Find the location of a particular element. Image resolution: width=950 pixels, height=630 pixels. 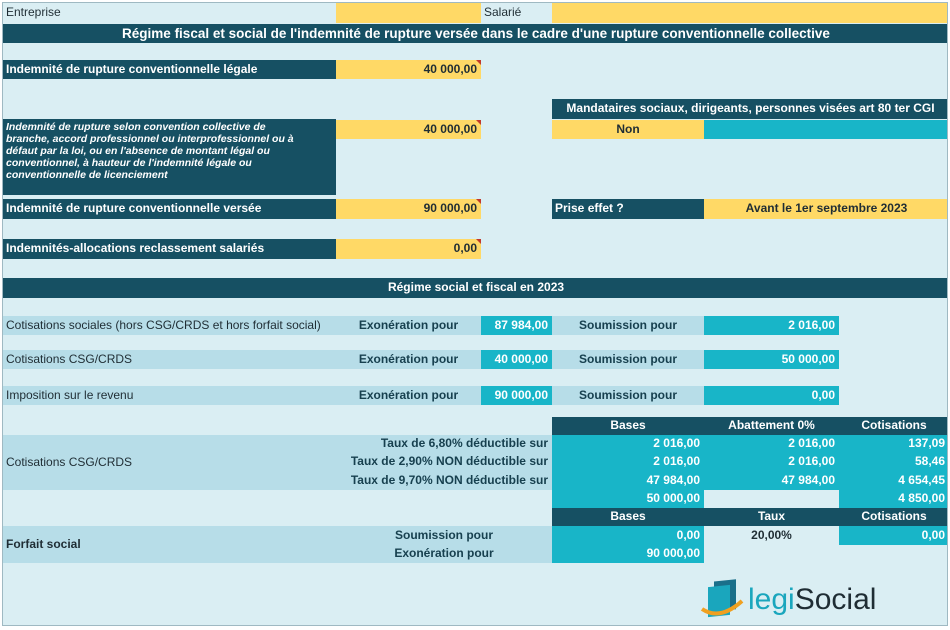

salarie-label: Salarié is located at coordinates (503, 12).